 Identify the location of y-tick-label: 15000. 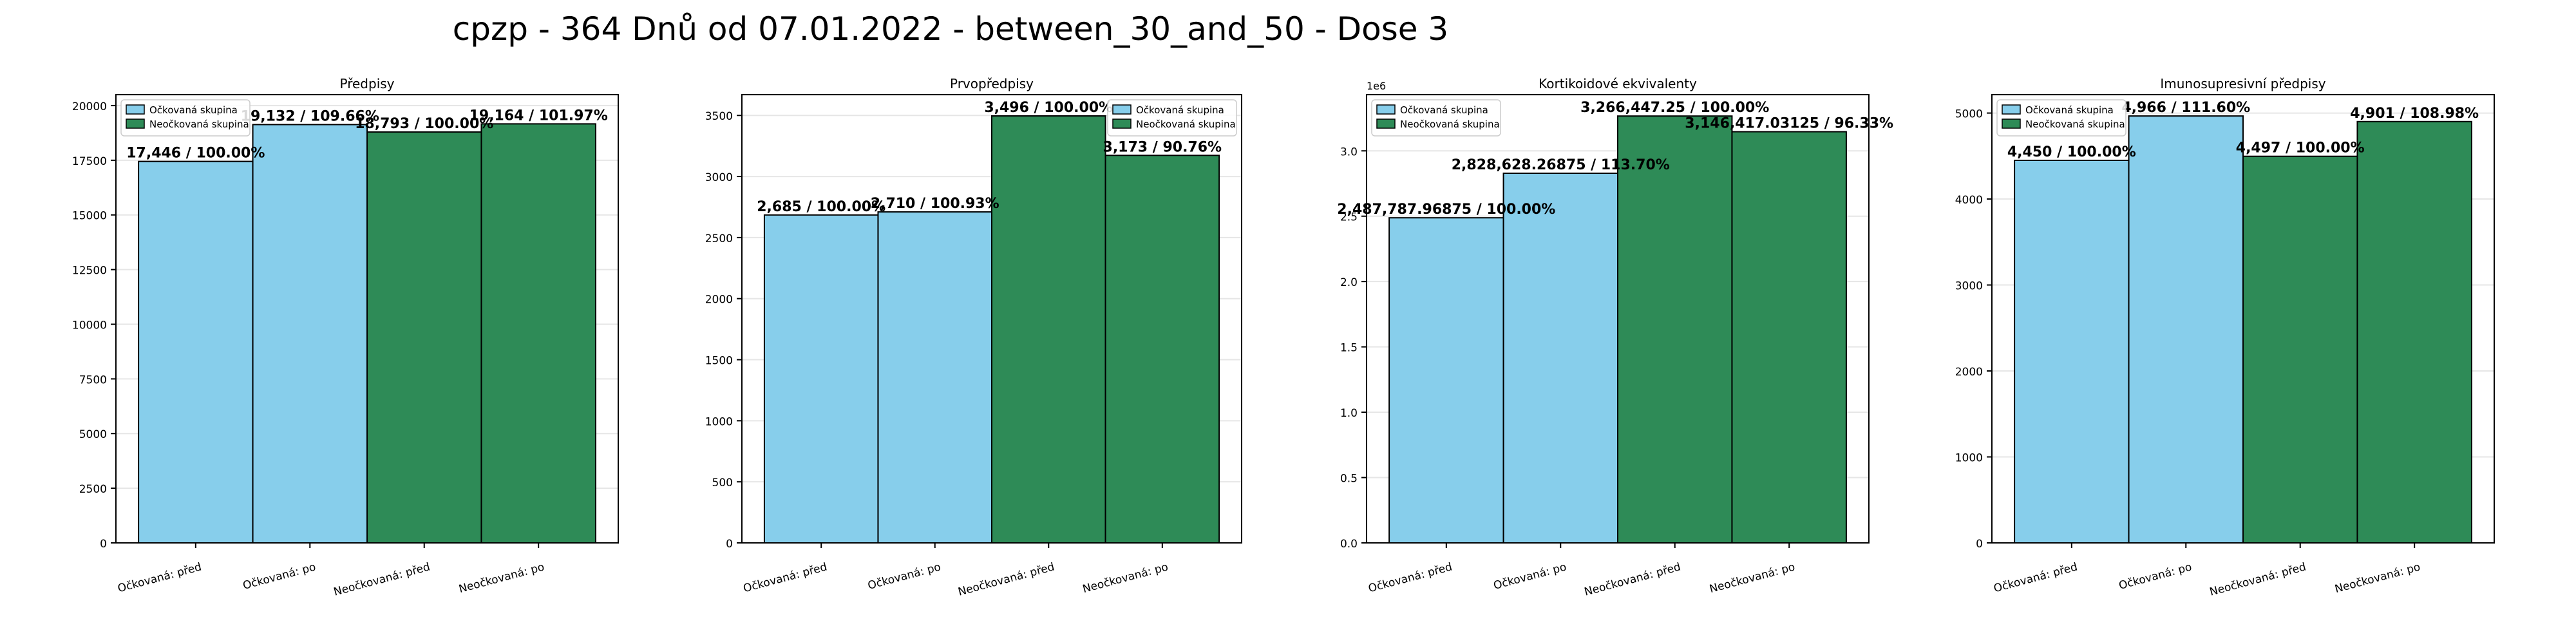
(89, 216).